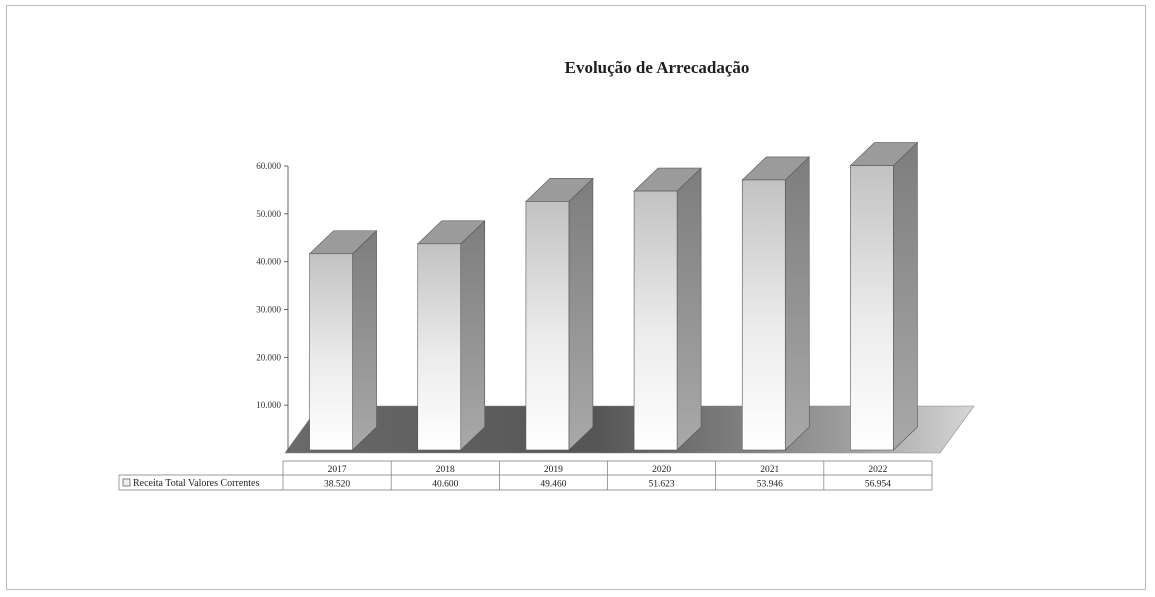  I want to click on x-category-label: 2021, so click(769, 470).